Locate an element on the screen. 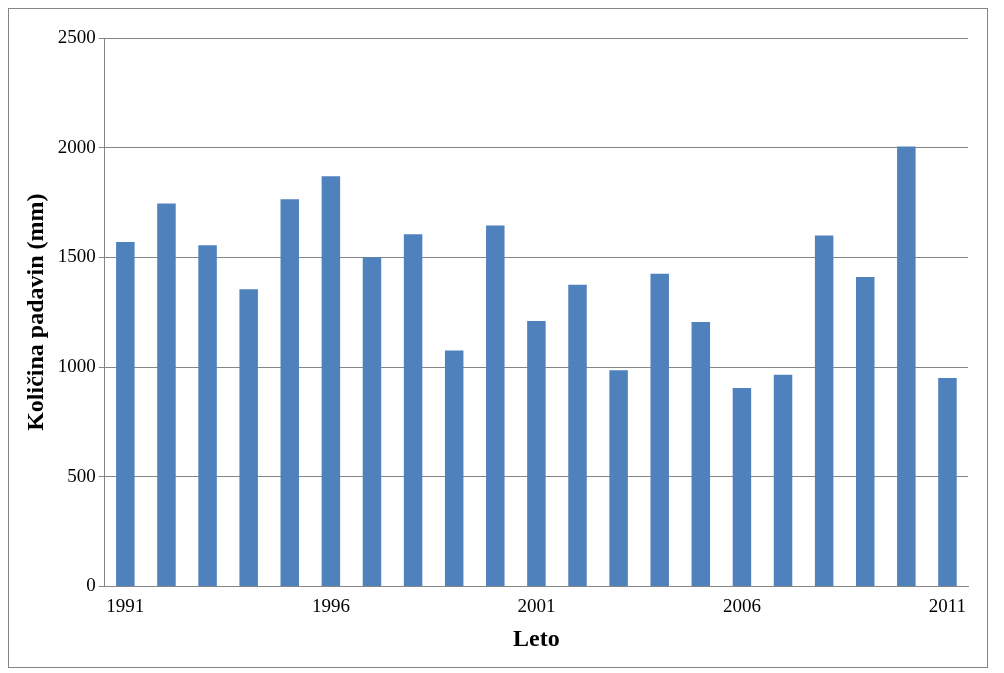  x-tick-label: 2011 is located at coordinates (947, 605).